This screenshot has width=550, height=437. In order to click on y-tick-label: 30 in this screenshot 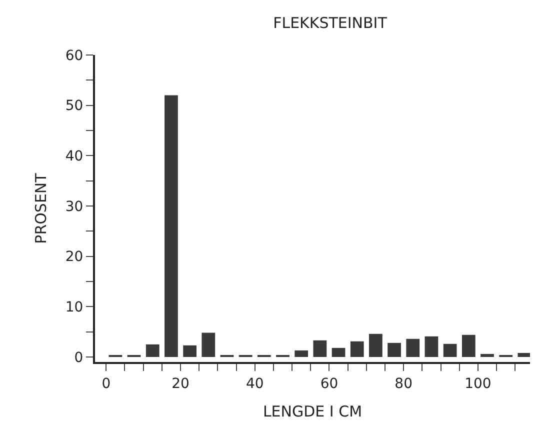, I will do `click(74, 206)`.